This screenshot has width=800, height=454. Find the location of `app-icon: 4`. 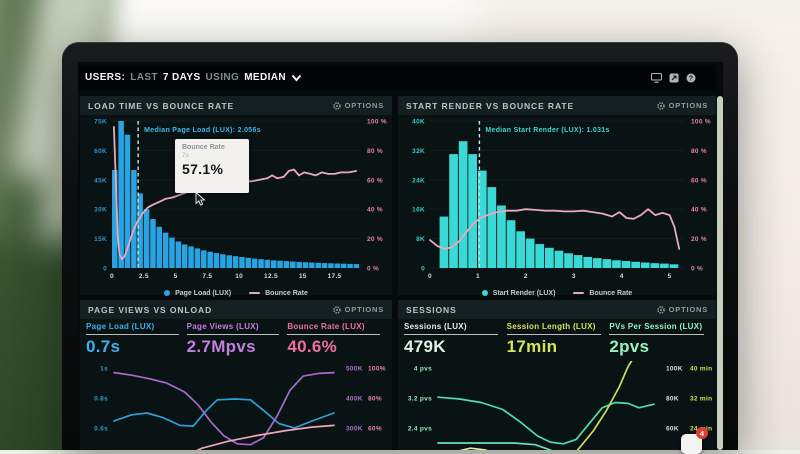

app-icon: 4 is located at coordinates (694, 440).